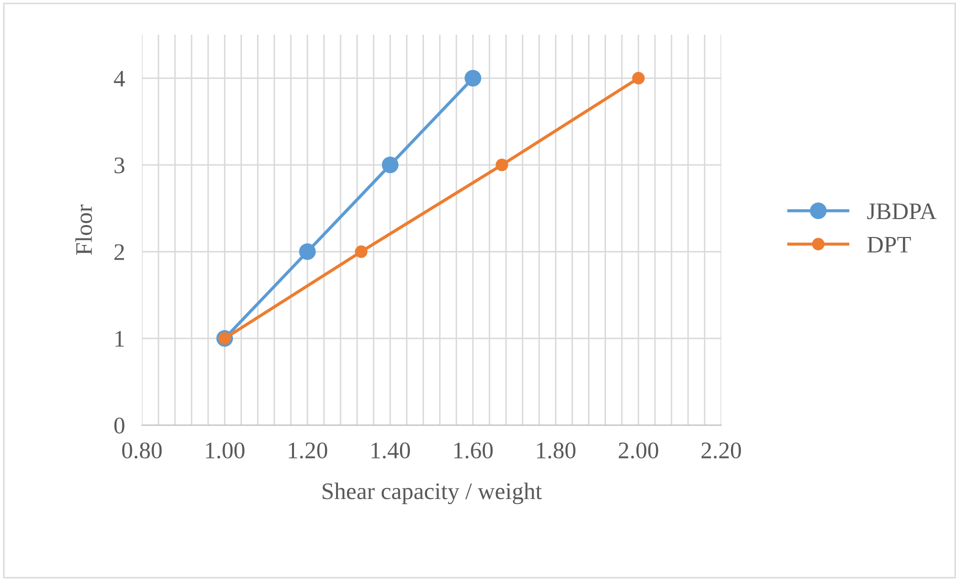  Describe the element at coordinates (638, 450) in the screenshot. I see `x-tick-label: 2.00` at that location.